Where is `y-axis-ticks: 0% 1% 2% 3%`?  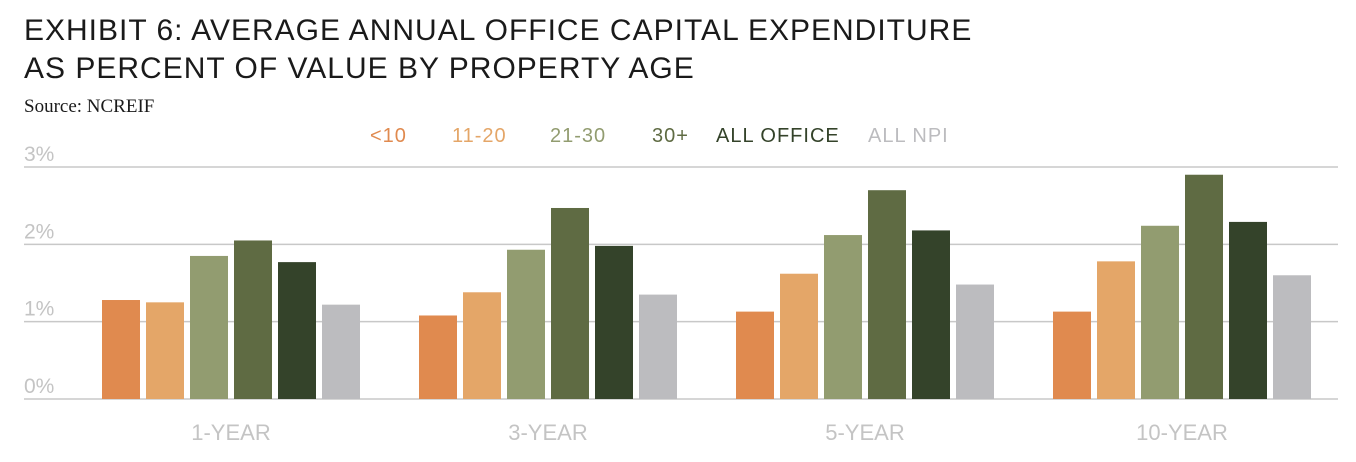 y-axis-ticks: 0% 1% 2% 3% is located at coordinates (39, 270).